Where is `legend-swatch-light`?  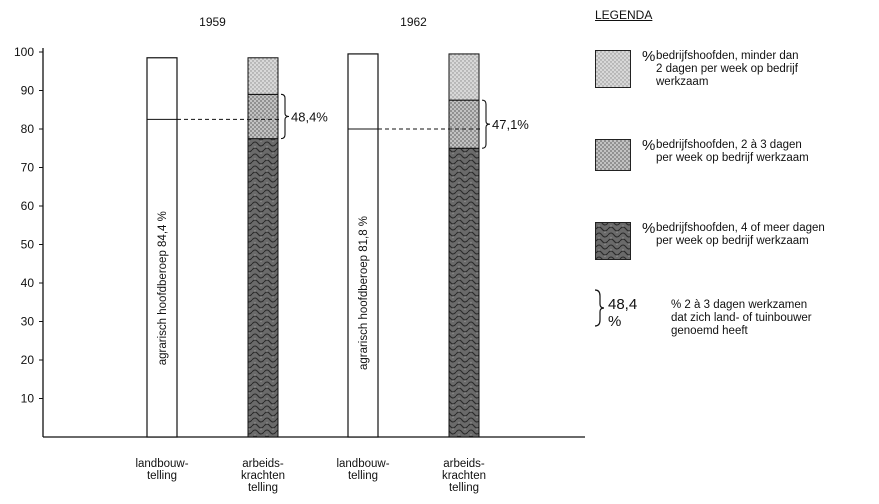 legend-swatch-light is located at coordinates (613, 69).